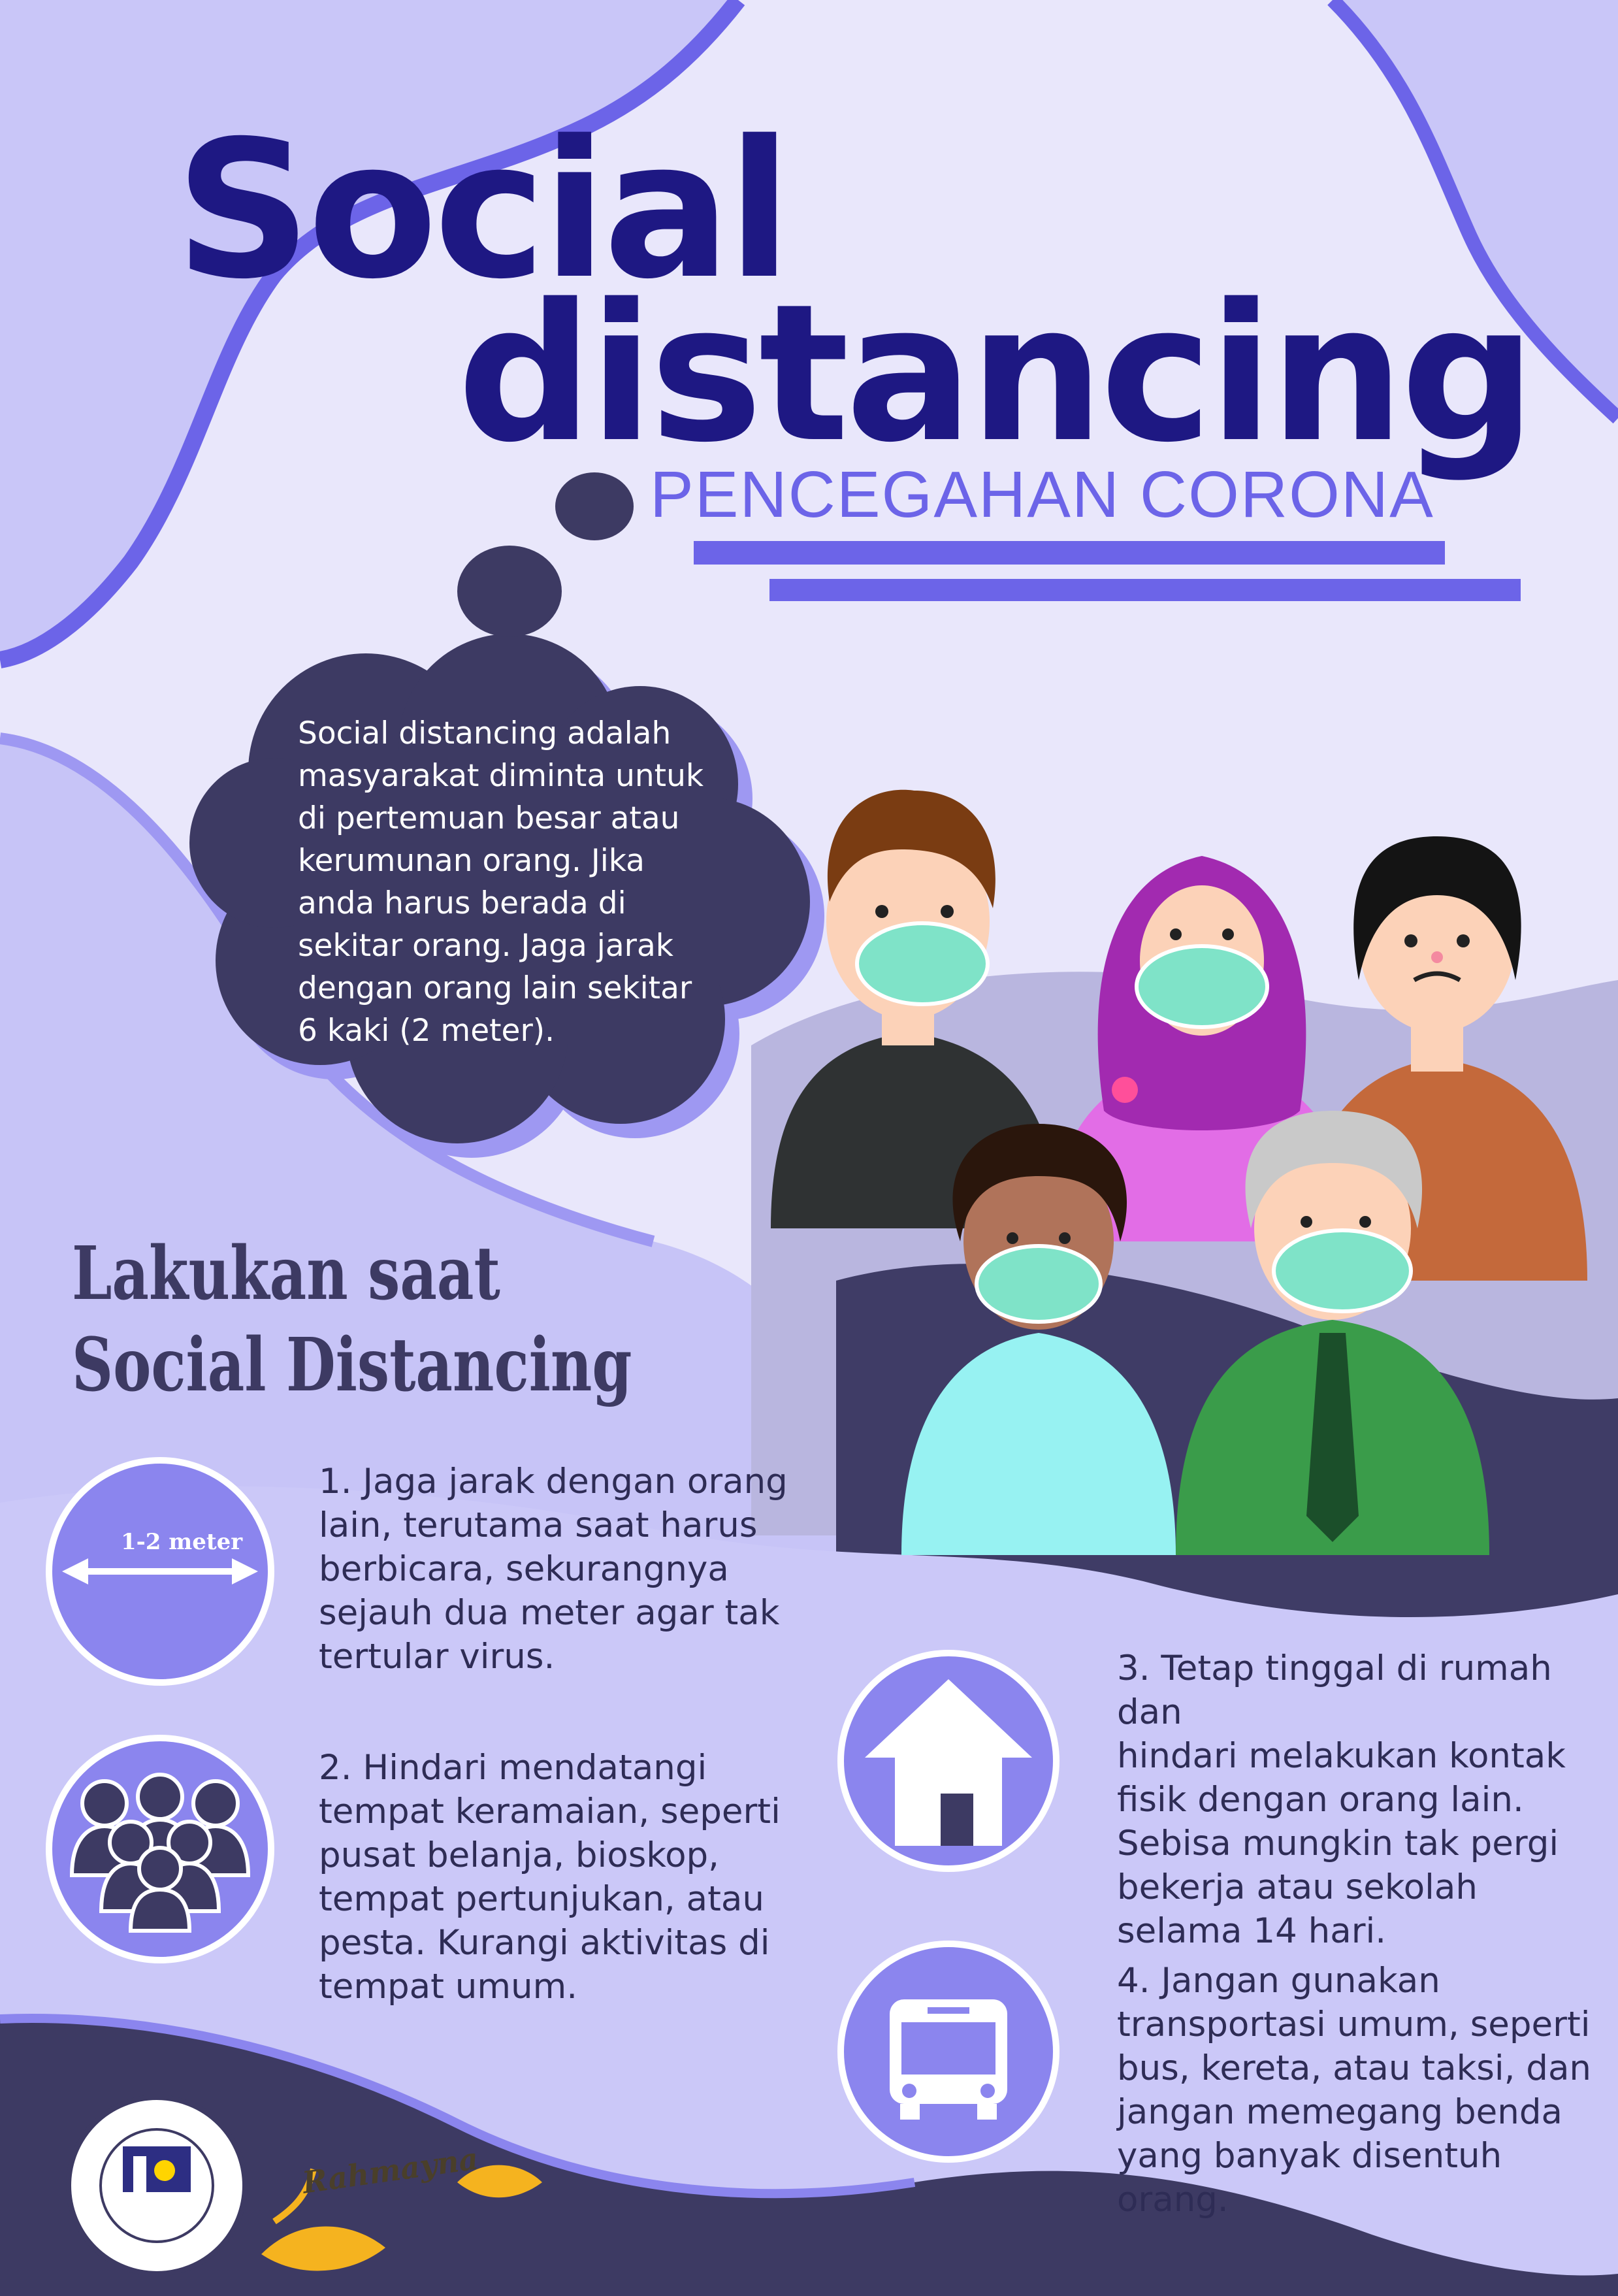  I want to click on bus-icon, so click(948, 2051).